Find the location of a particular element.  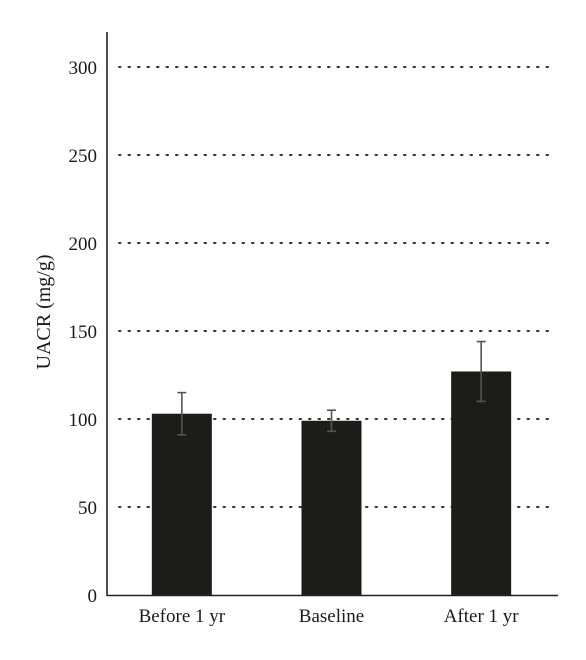

y-tick-label: 300 is located at coordinates (83, 68).